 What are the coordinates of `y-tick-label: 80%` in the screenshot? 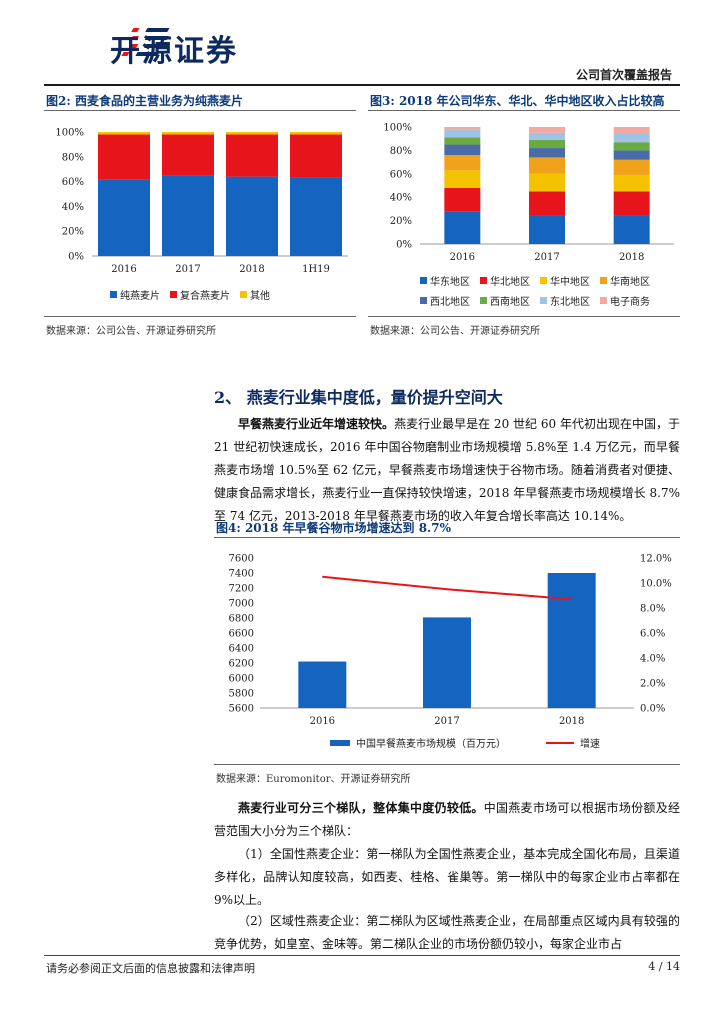 It's located at (73, 157).